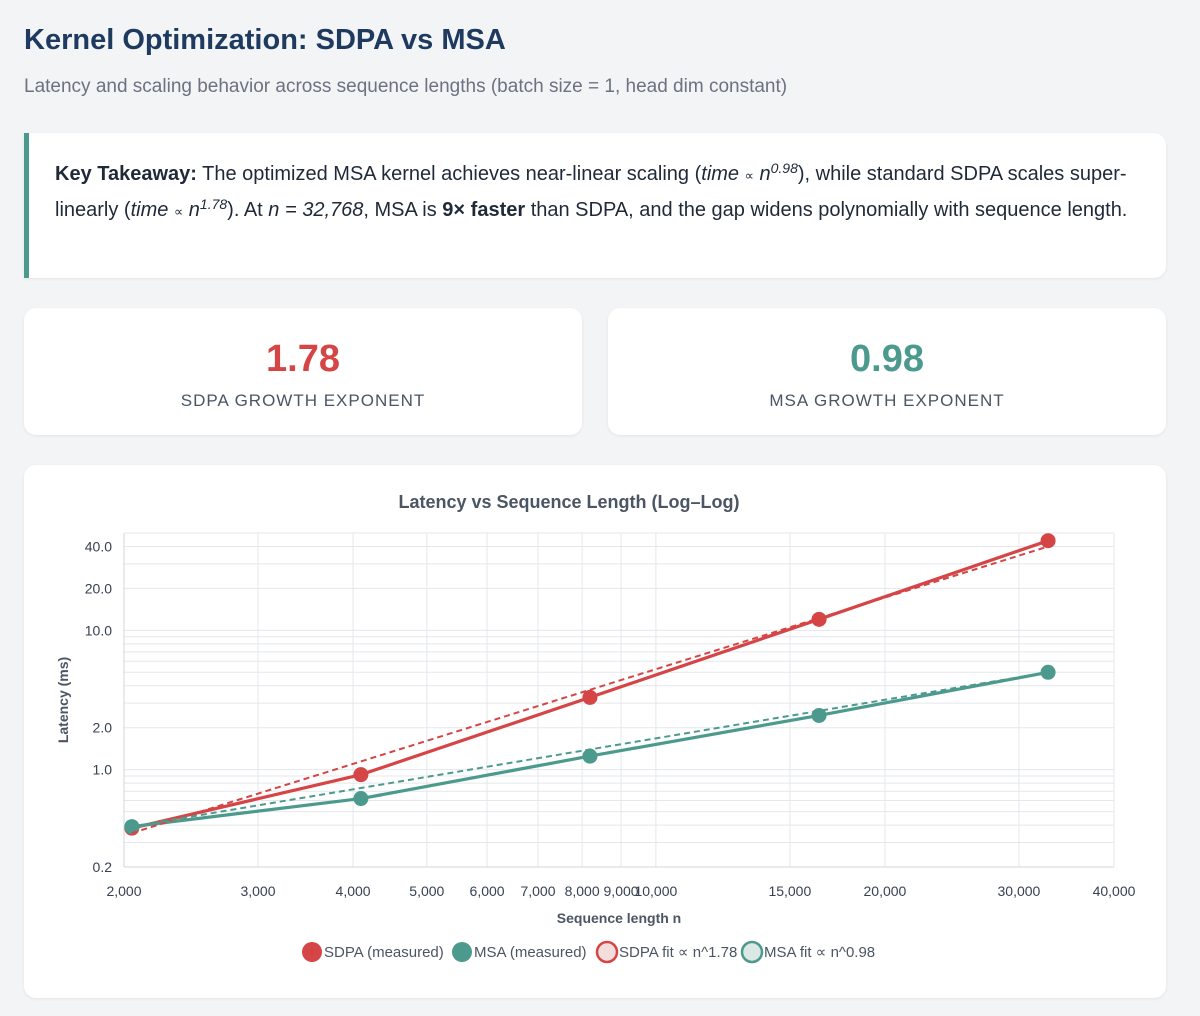  Describe the element at coordinates (530, 952) in the screenshot. I see `legend-label: MSA (measured)` at that location.